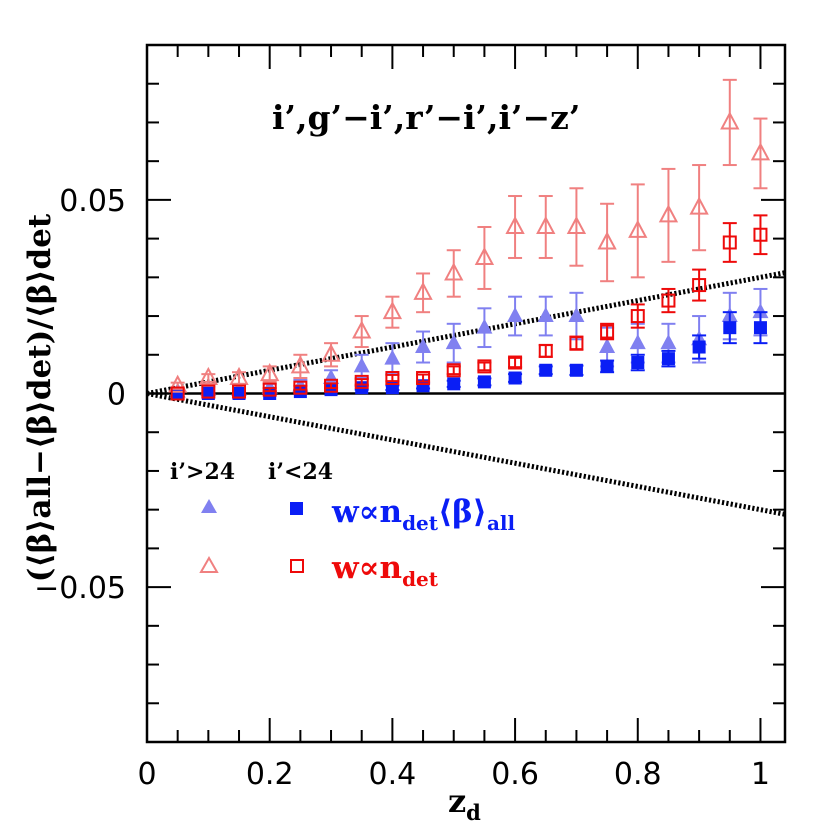 The width and height of the screenshot is (830, 830). I want to click on y-tick-label: 0, so click(116, 395).